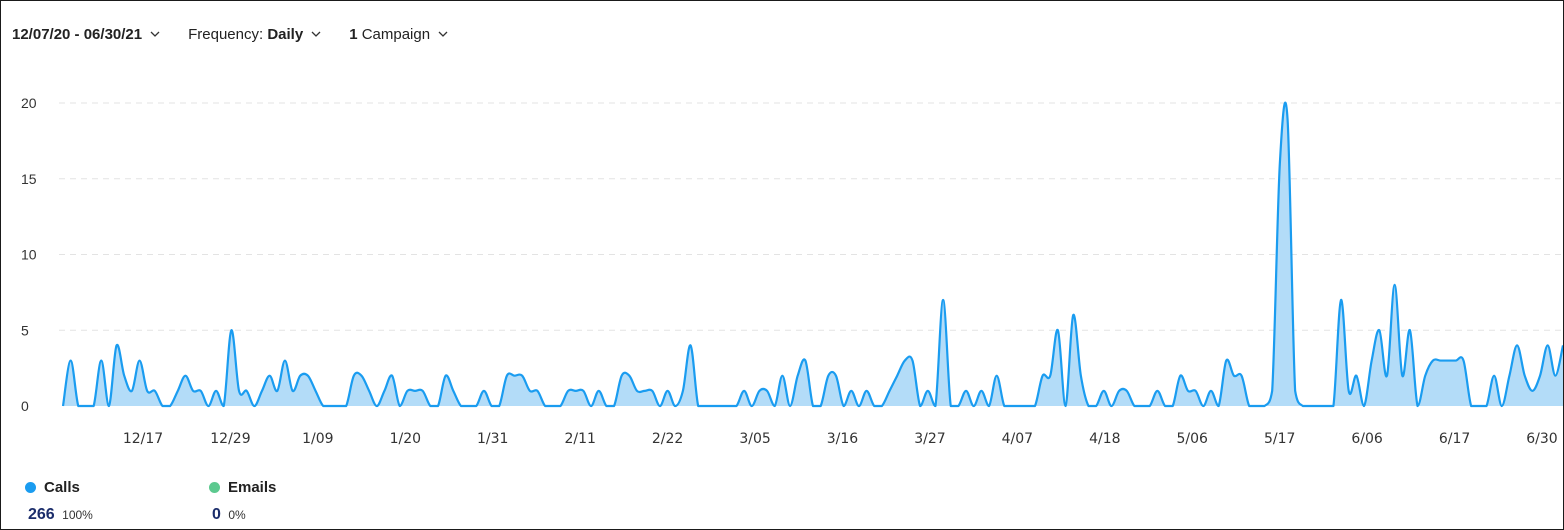 This screenshot has width=1564, height=530. What do you see at coordinates (1017, 439) in the screenshot?
I see `x-tick-label: 4/07` at bounding box center [1017, 439].